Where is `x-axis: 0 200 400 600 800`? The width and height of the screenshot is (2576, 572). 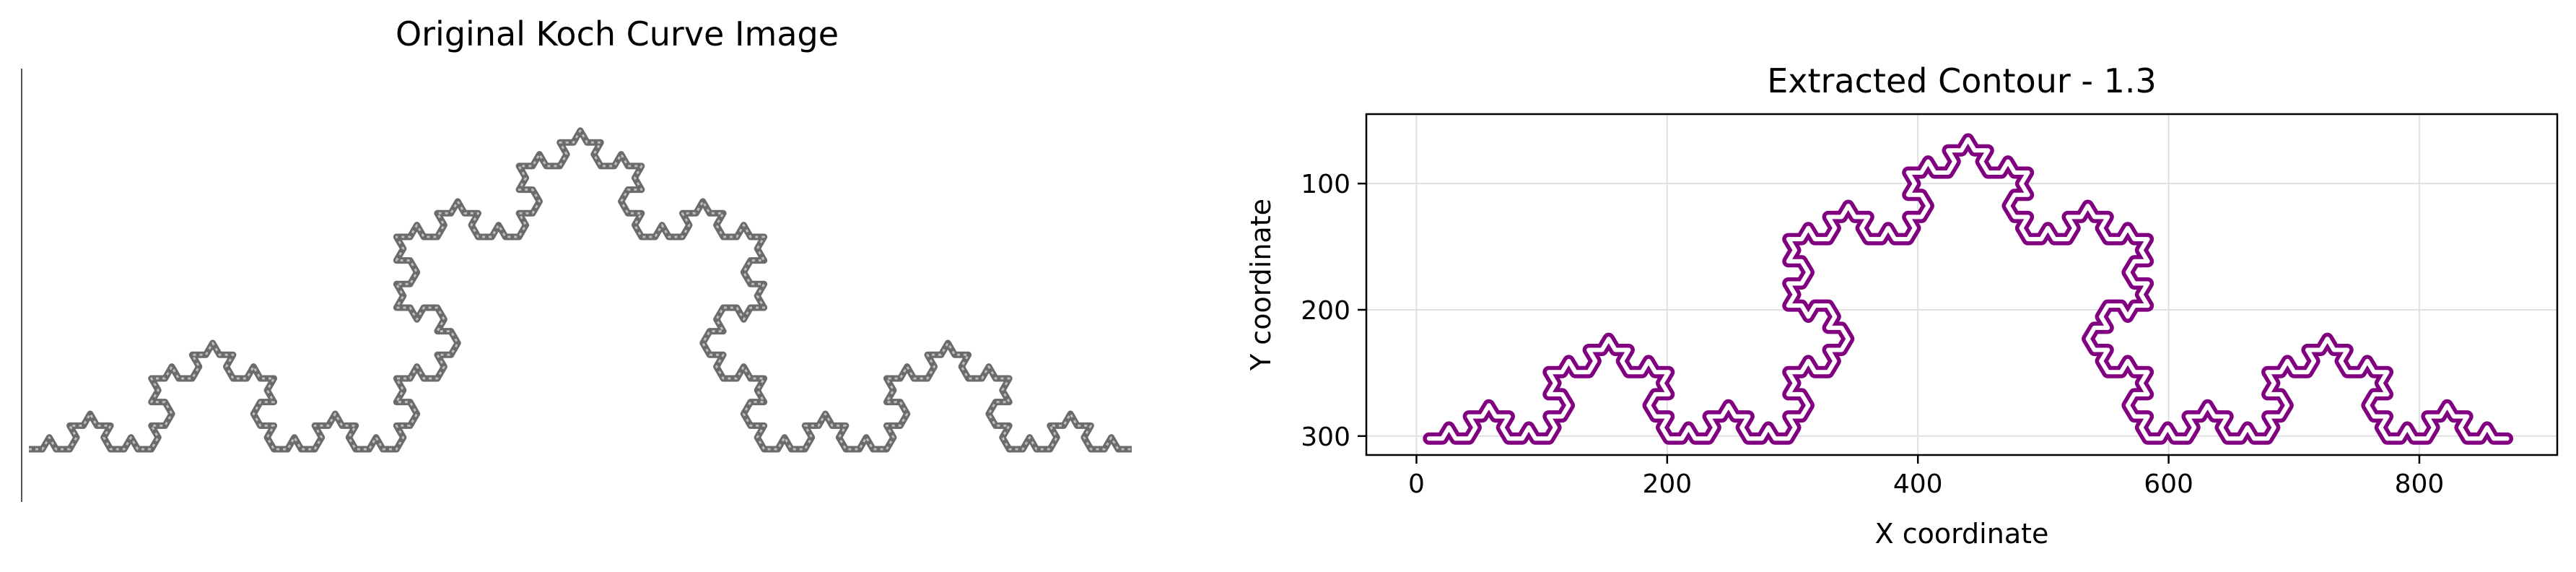 x-axis: 0 200 400 600 800 is located at coordinates (1926, 477).